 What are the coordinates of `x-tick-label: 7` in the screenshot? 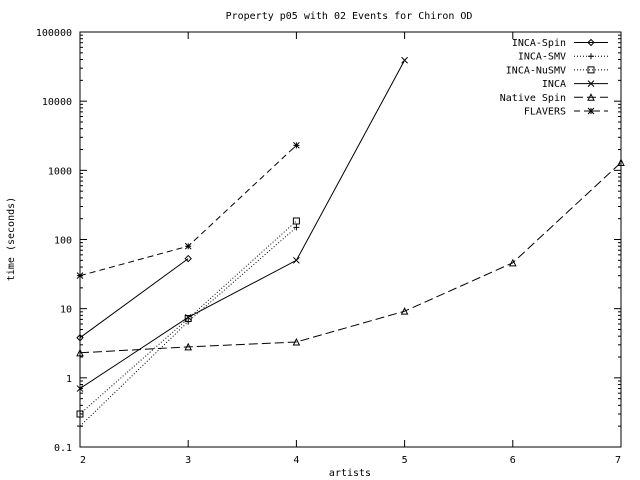 It's located at (618, 460).